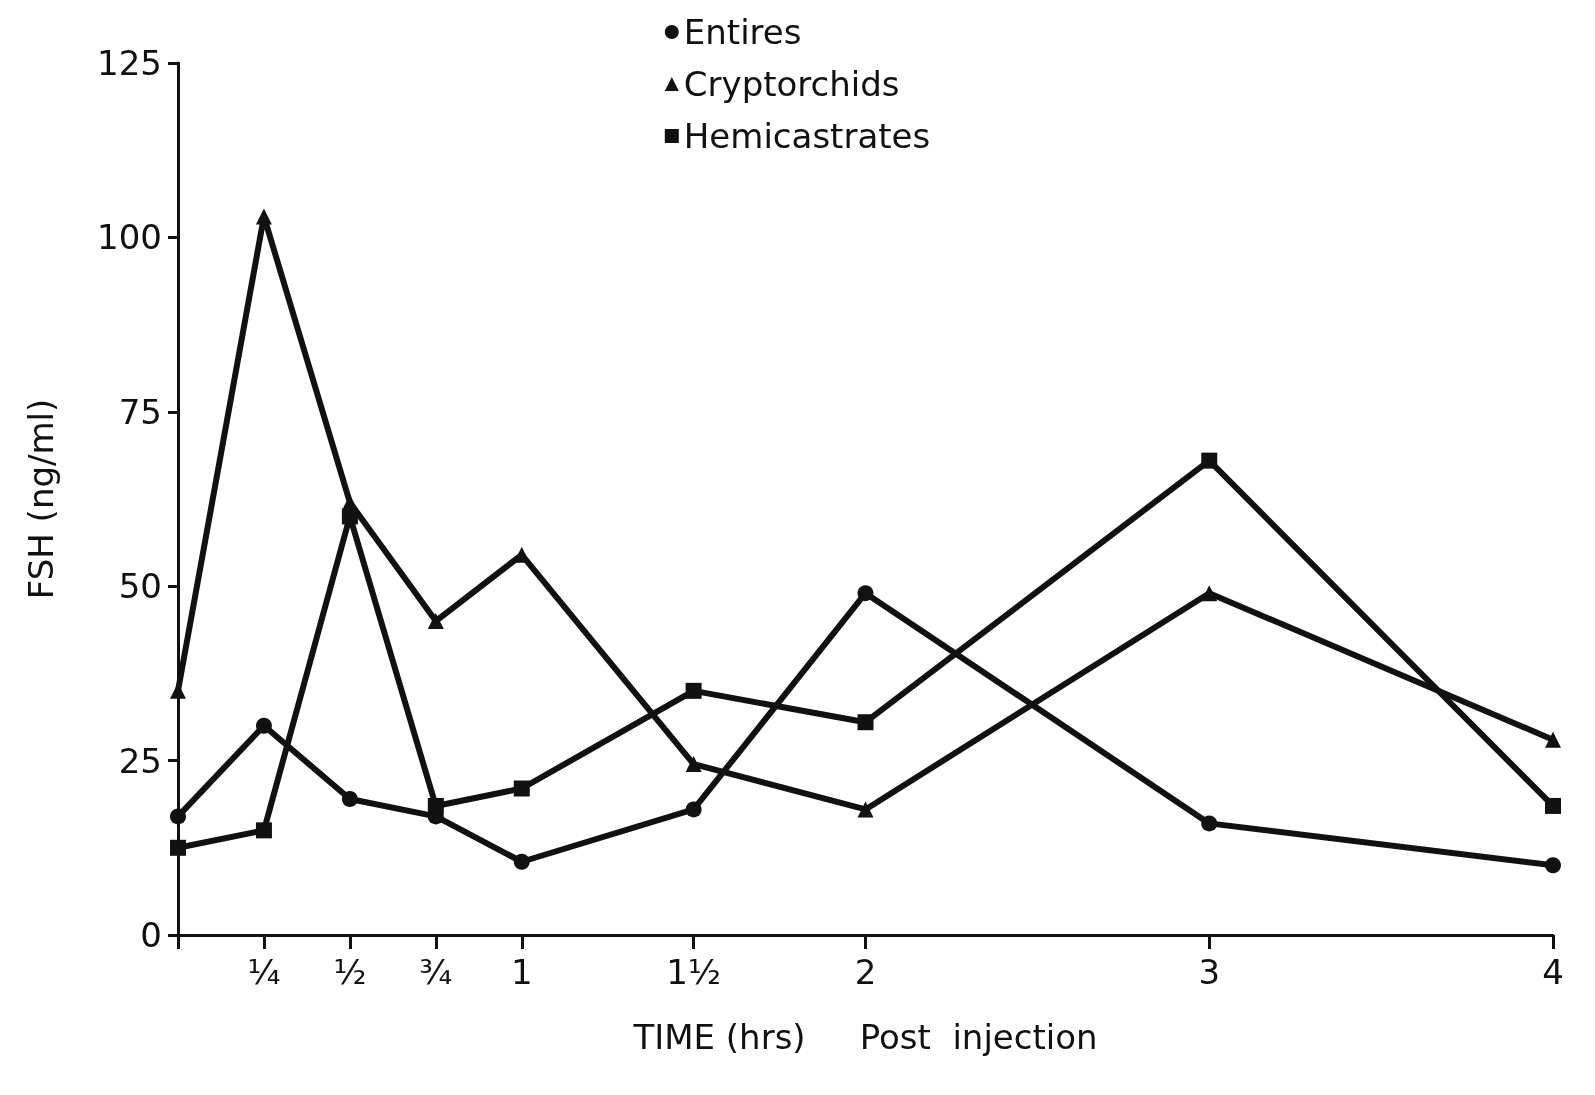 This screenshot has width=1595, height=1095. I want to click on x-tick-label: 2, so click(865, 972).